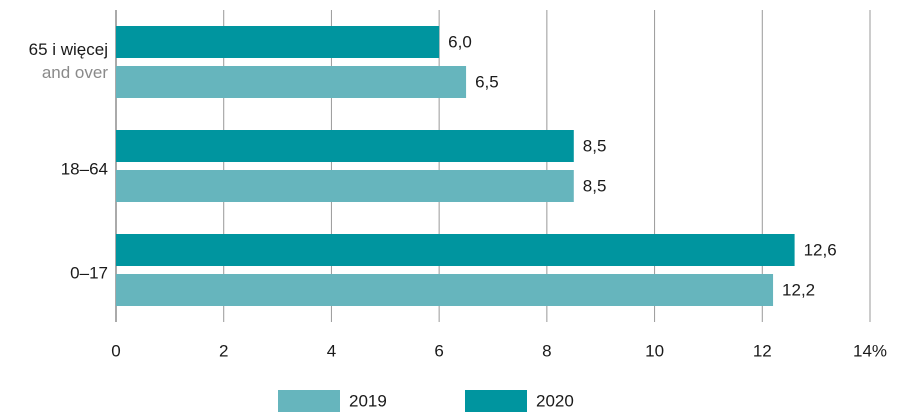  I want to click on x-tick-label: 0, so click(115, 350).